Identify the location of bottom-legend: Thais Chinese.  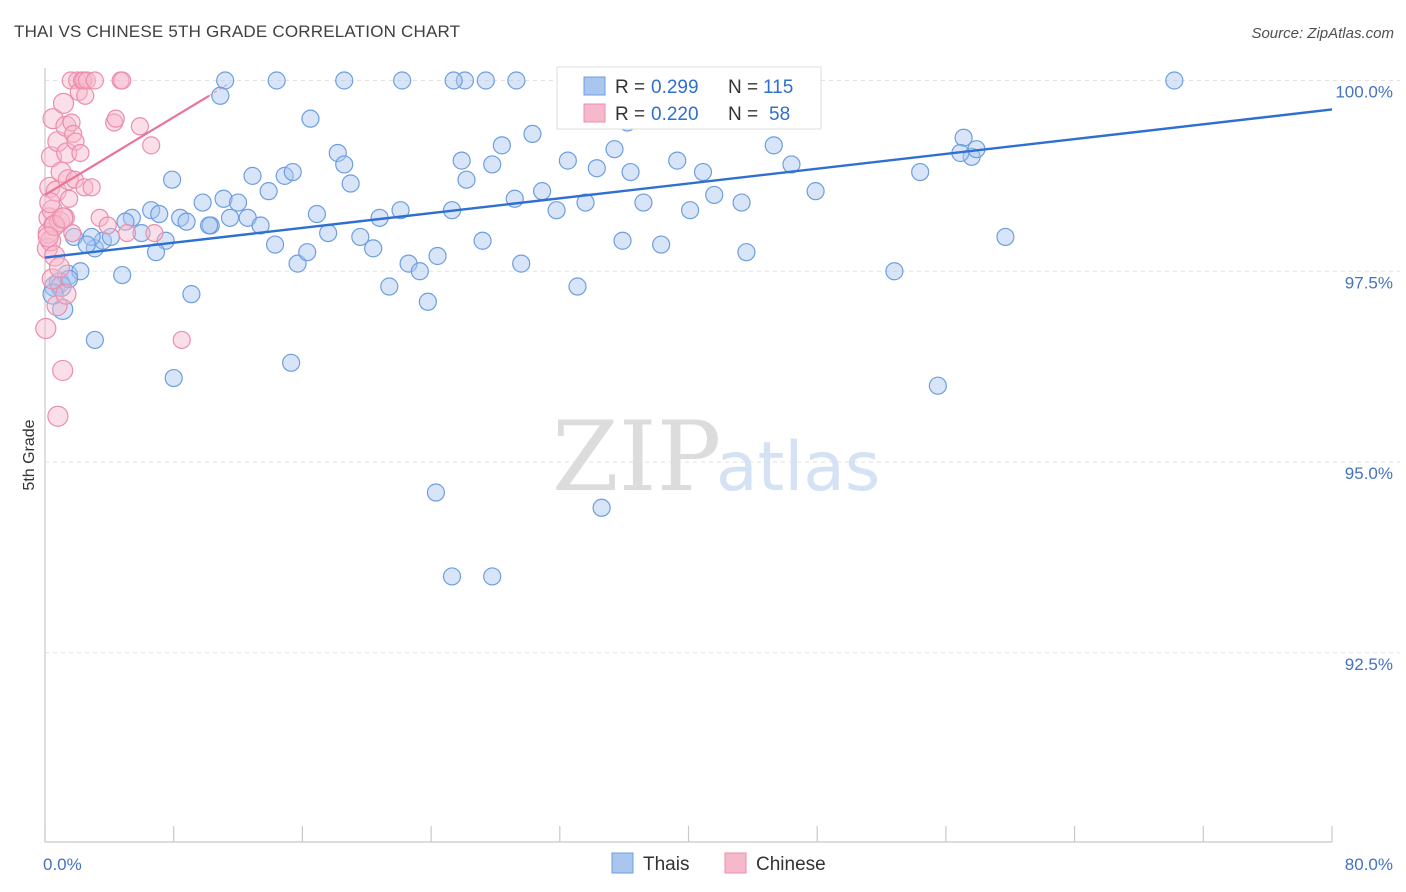
(718, 863).